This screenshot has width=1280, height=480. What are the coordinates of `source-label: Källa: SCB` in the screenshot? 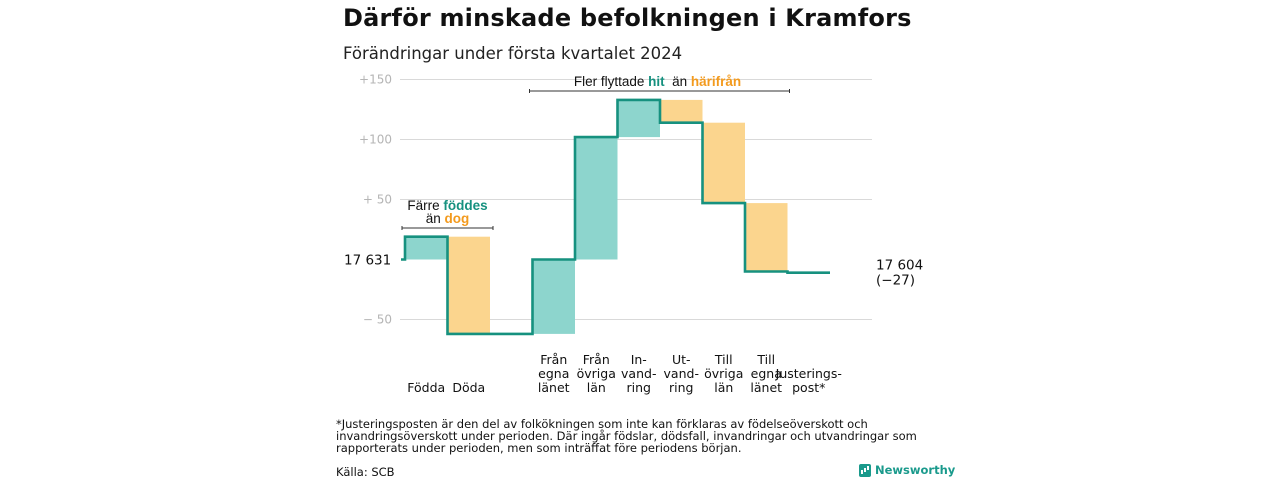 It's located at (365, 472).